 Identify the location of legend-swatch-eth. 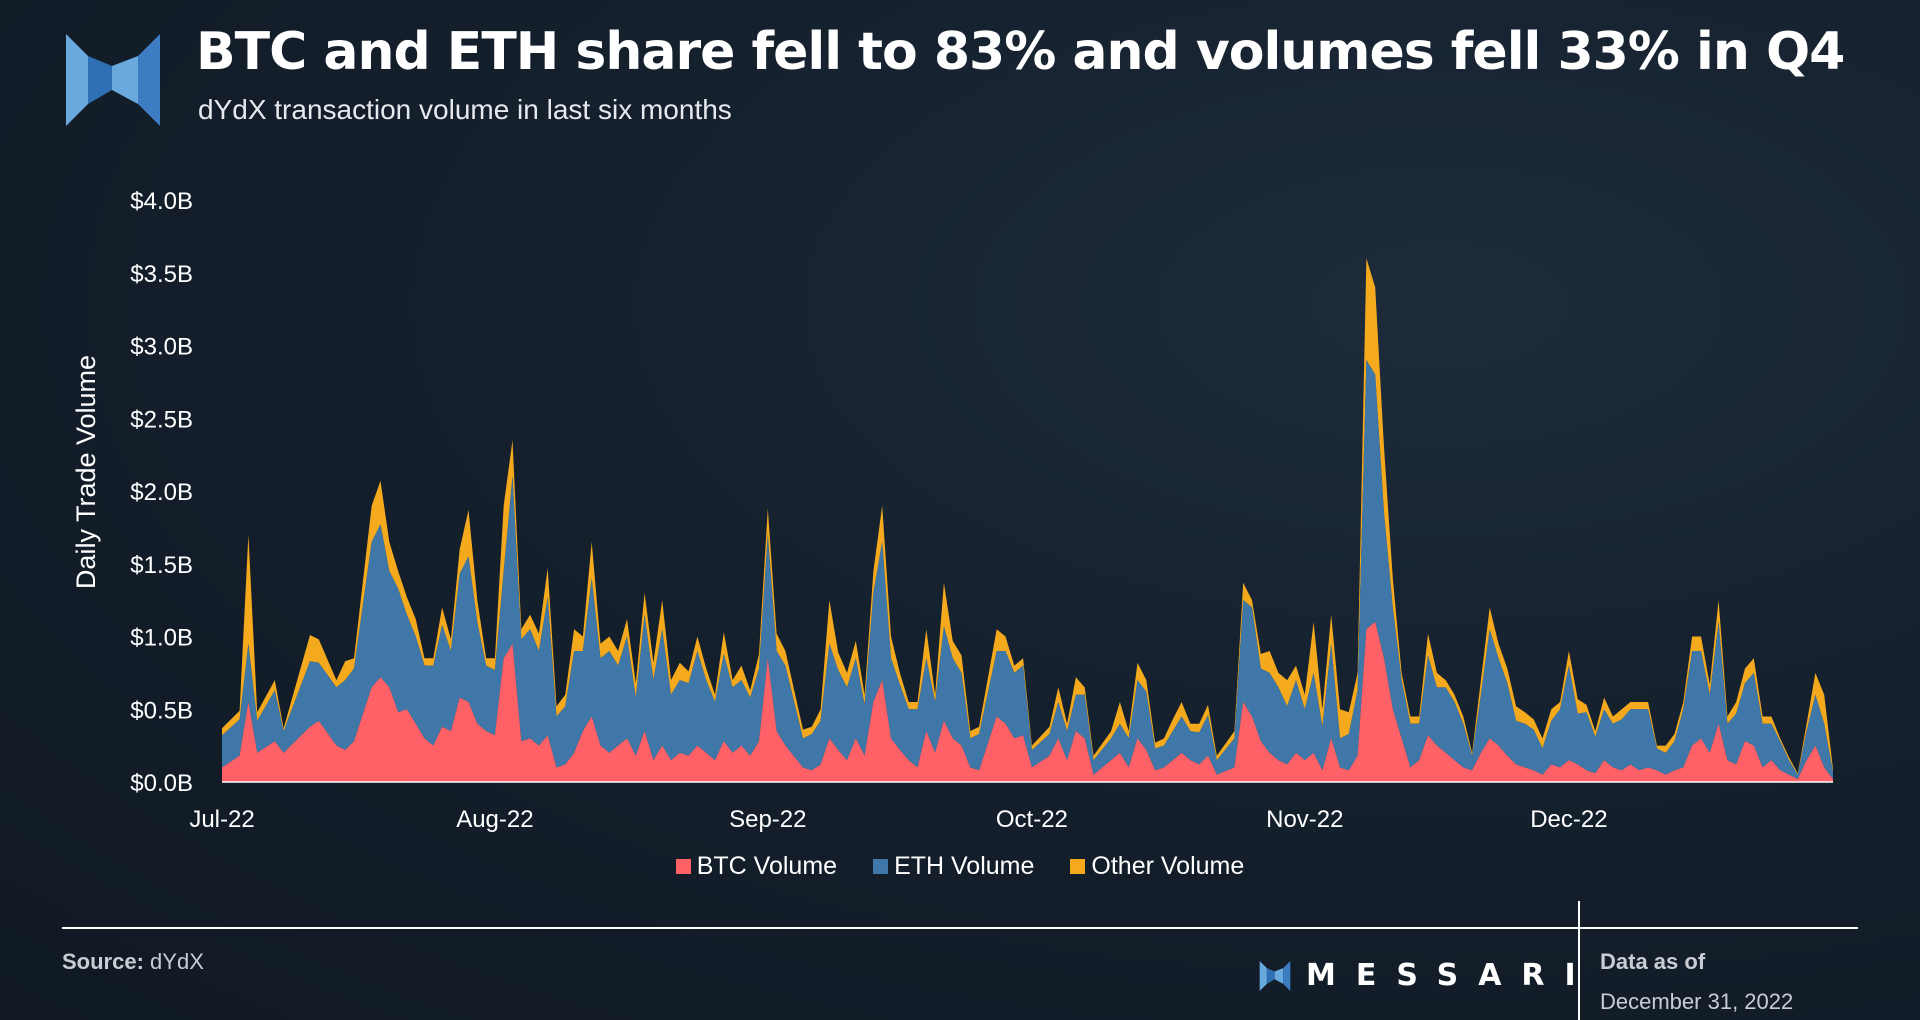
(881, 866).